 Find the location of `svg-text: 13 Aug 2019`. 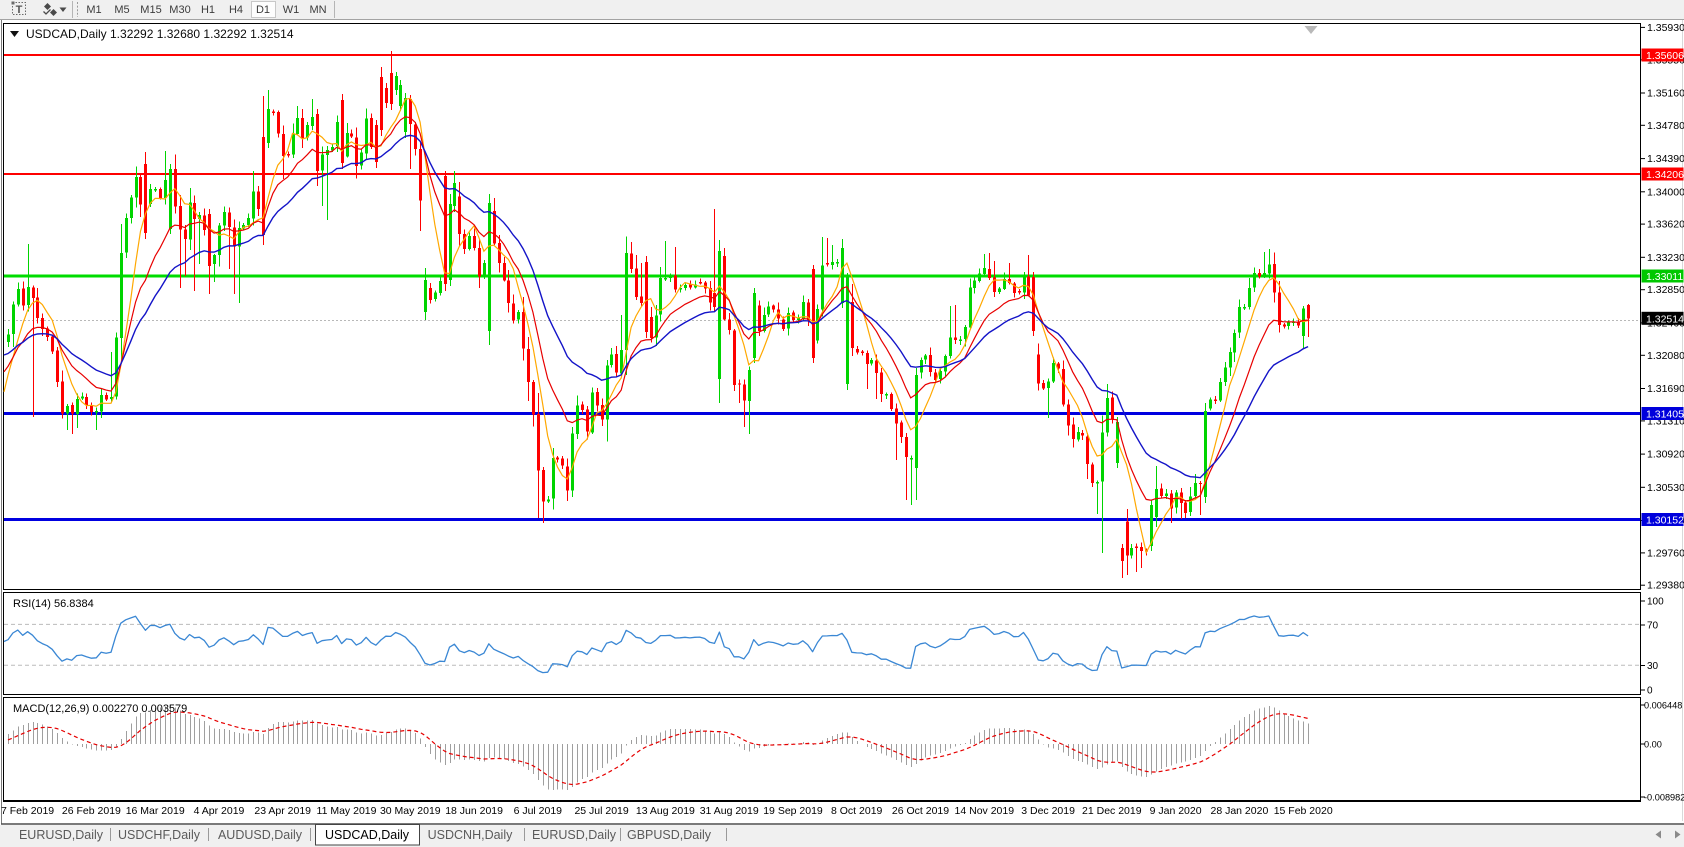

svg-text: 13 Aug 2019 is located at coordinates (665, 811).